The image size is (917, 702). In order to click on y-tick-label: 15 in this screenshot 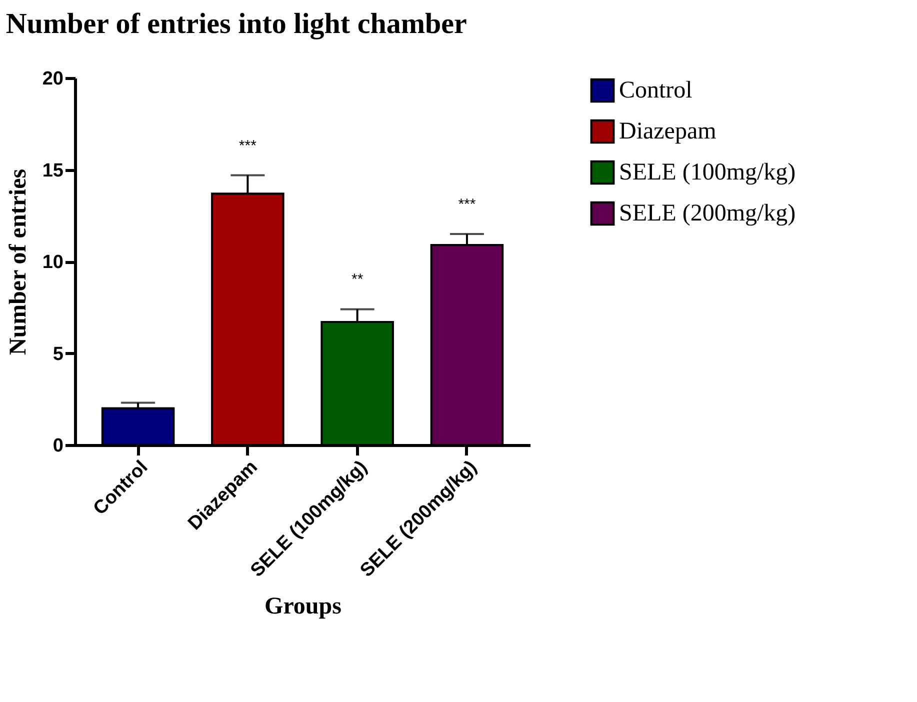, I will do `click(53, 171)`.